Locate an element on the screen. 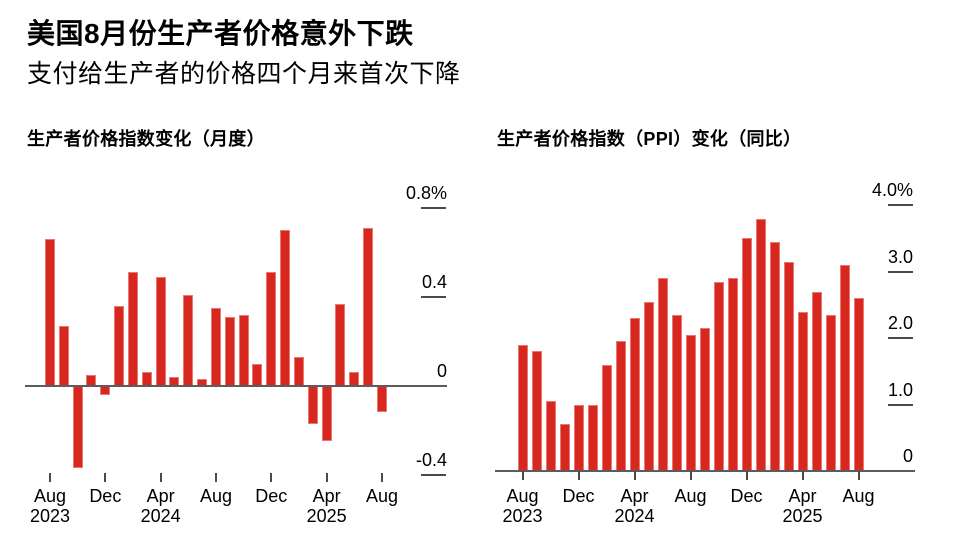 The image size is (957, 543). chart-title-monthly: 生产者价格指数变化（月度） is located at coordinates (146, 139).